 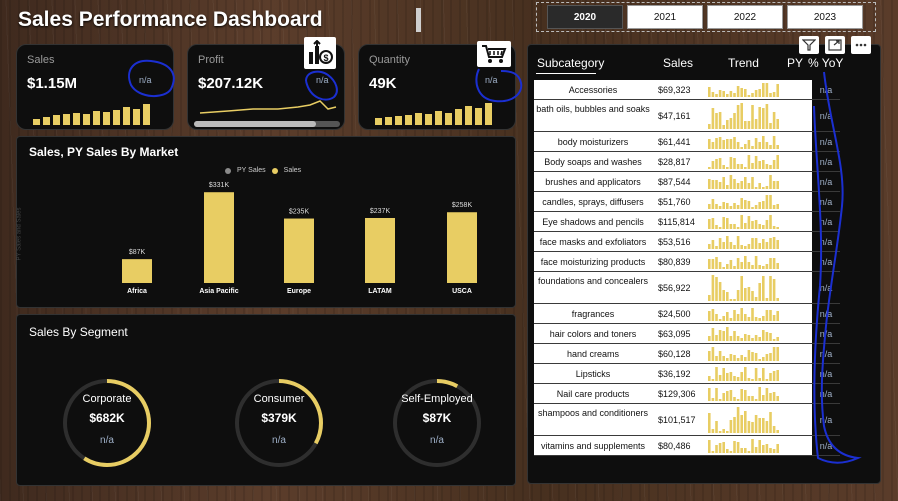 What do you see at coordinates (380, 250) in the screenshot?
I see `market-bar-latam` at bounding box center [380, 250].